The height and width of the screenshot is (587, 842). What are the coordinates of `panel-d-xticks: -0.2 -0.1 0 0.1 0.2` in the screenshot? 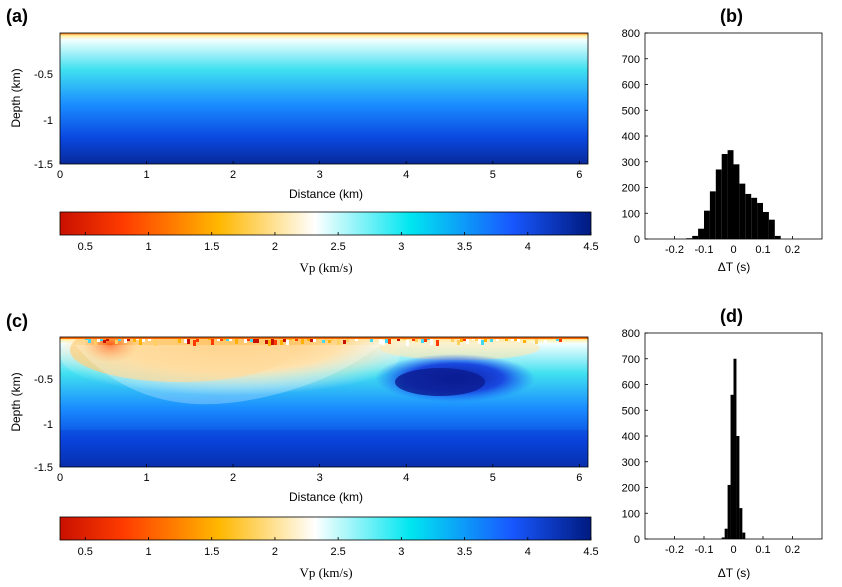 It's located at (732, 546).